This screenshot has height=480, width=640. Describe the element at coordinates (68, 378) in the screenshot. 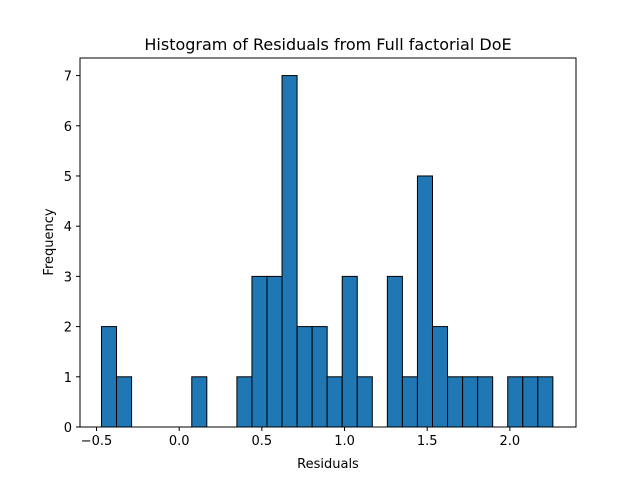

I see `y-tick-label: 1` at that location.